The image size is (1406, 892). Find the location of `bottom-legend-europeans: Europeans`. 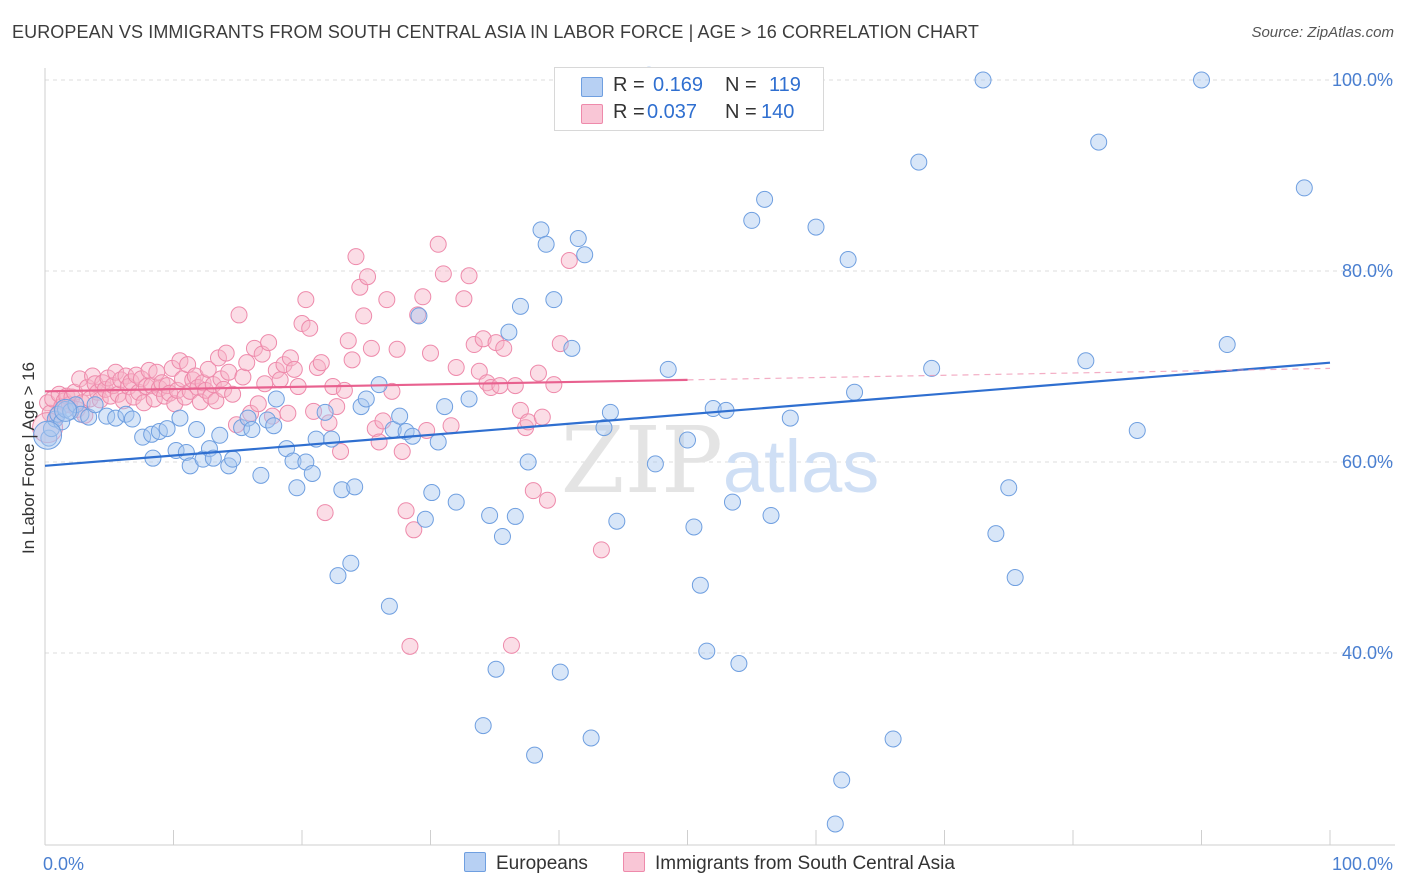

bottom-legend-europeans: Europeans is located at coordinates (526, 863).